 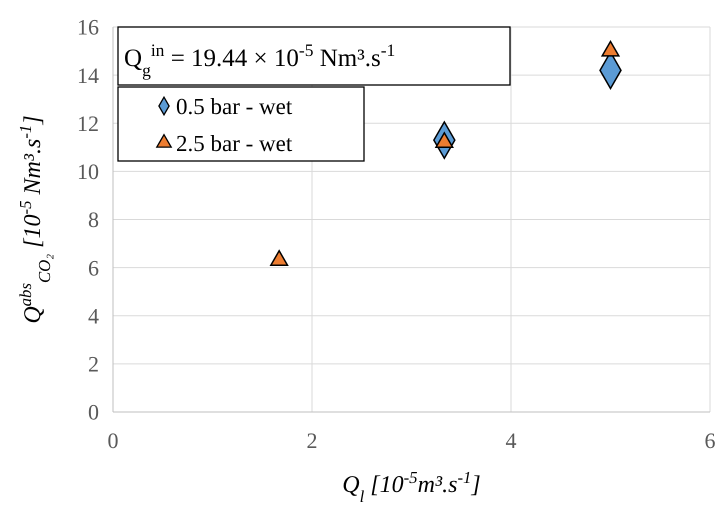 What do you see at coordinates (312, 440) in the screenshot?
I see `x-tick-label: 2` at bounding box center [312, 440].